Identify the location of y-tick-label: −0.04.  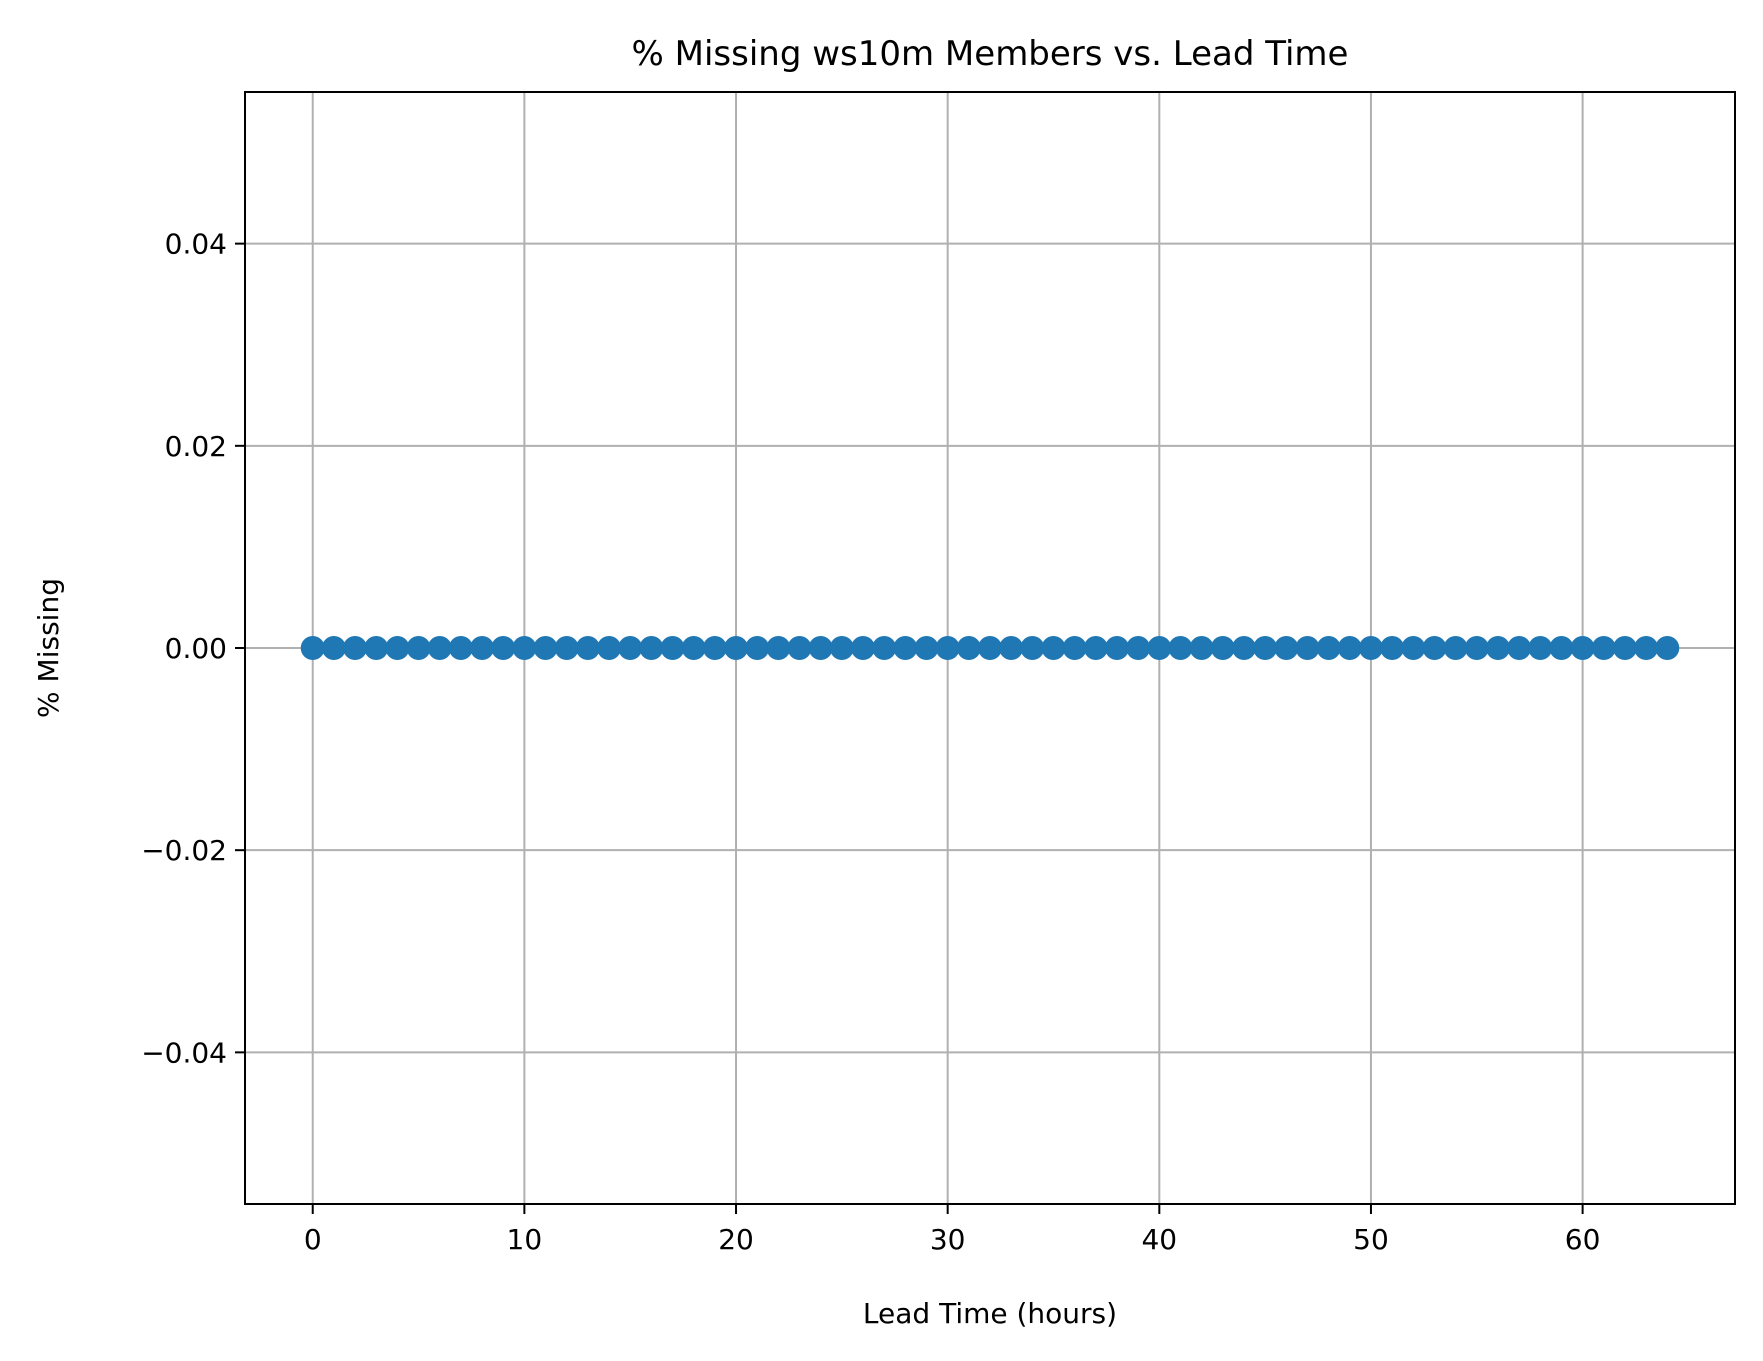
(184, 1052).